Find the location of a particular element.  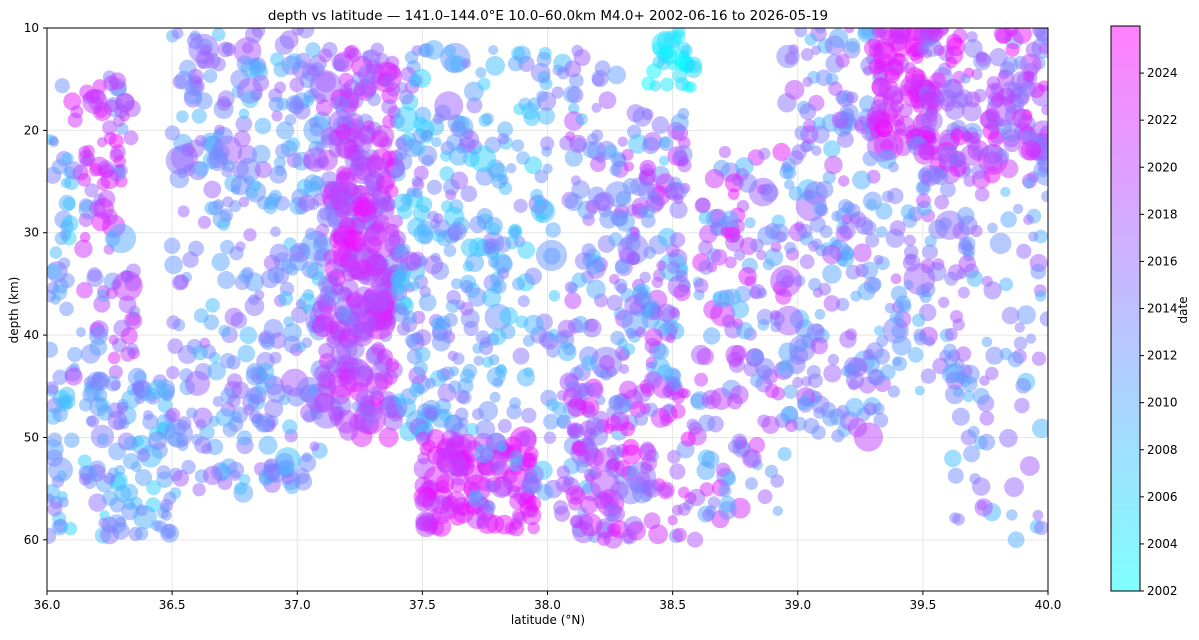

colorbar-tick-label: 2006 is located at coordinates (1162, 497).